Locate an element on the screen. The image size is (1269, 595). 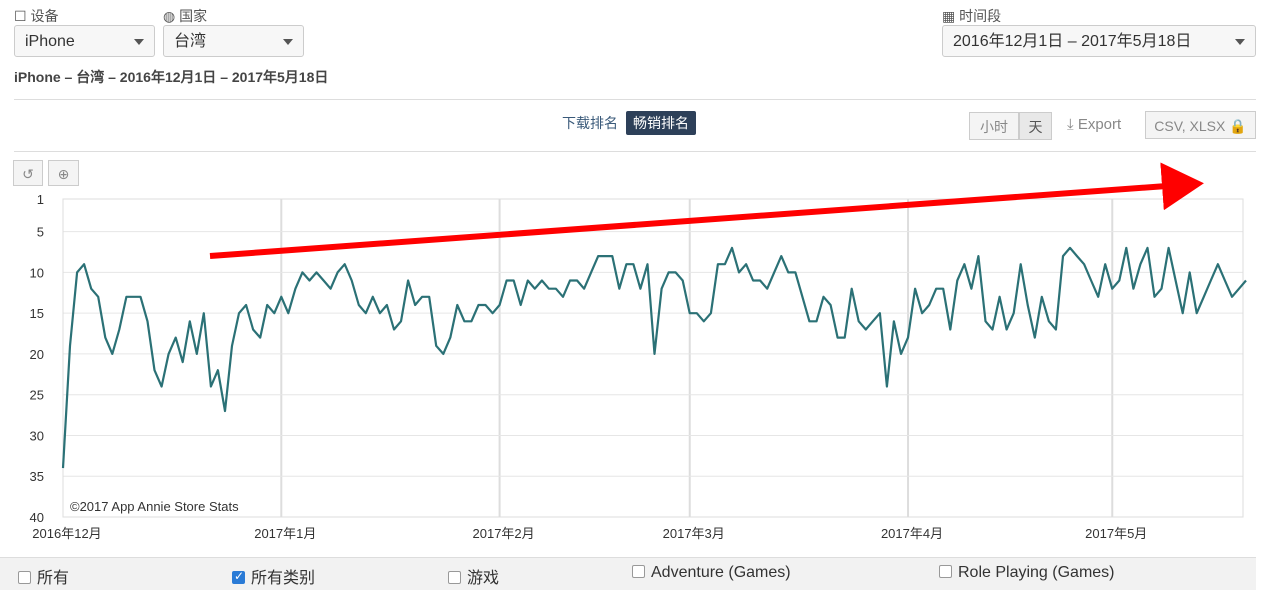
country-label-text: 国家 is located at coordinates (193, 16).